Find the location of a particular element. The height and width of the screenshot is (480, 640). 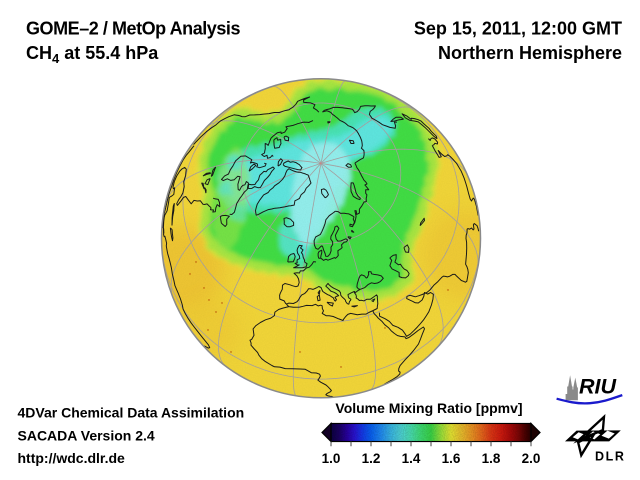

svg-text: RIU is located at coordinates (598, 387).